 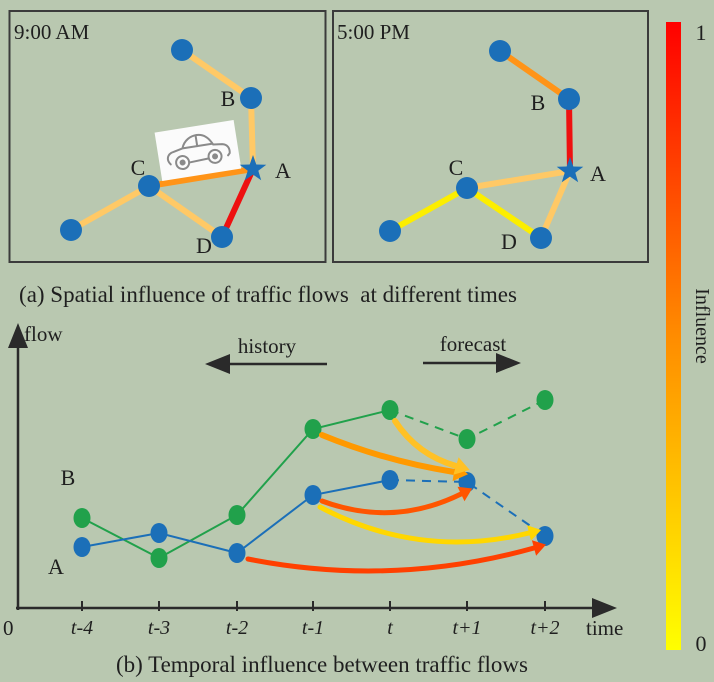 I want to click on series-label-B: B, so click(x=68, y=477).